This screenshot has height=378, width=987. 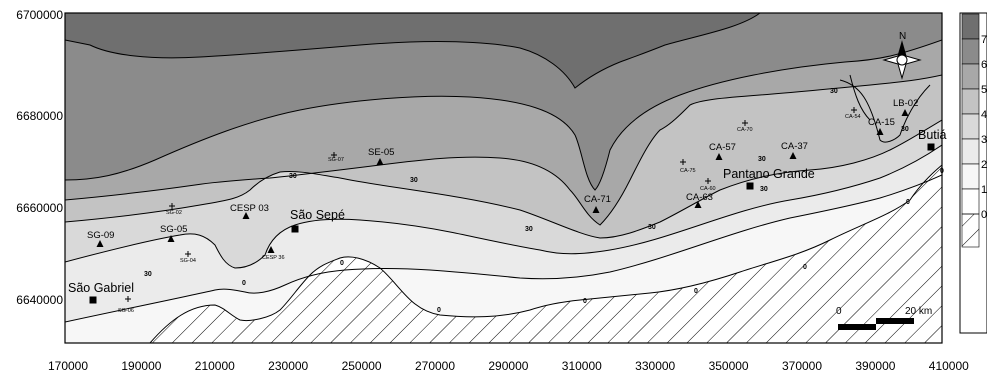 I want to click on legend: 7 6 5 4 3 2 1 0, so click(x=973, y=173).